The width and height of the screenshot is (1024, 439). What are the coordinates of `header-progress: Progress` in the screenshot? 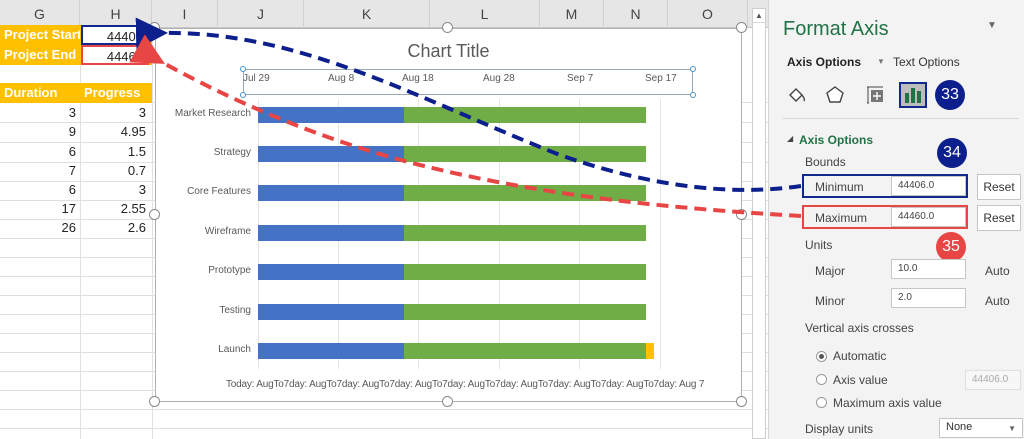 It's located at (116, 93).